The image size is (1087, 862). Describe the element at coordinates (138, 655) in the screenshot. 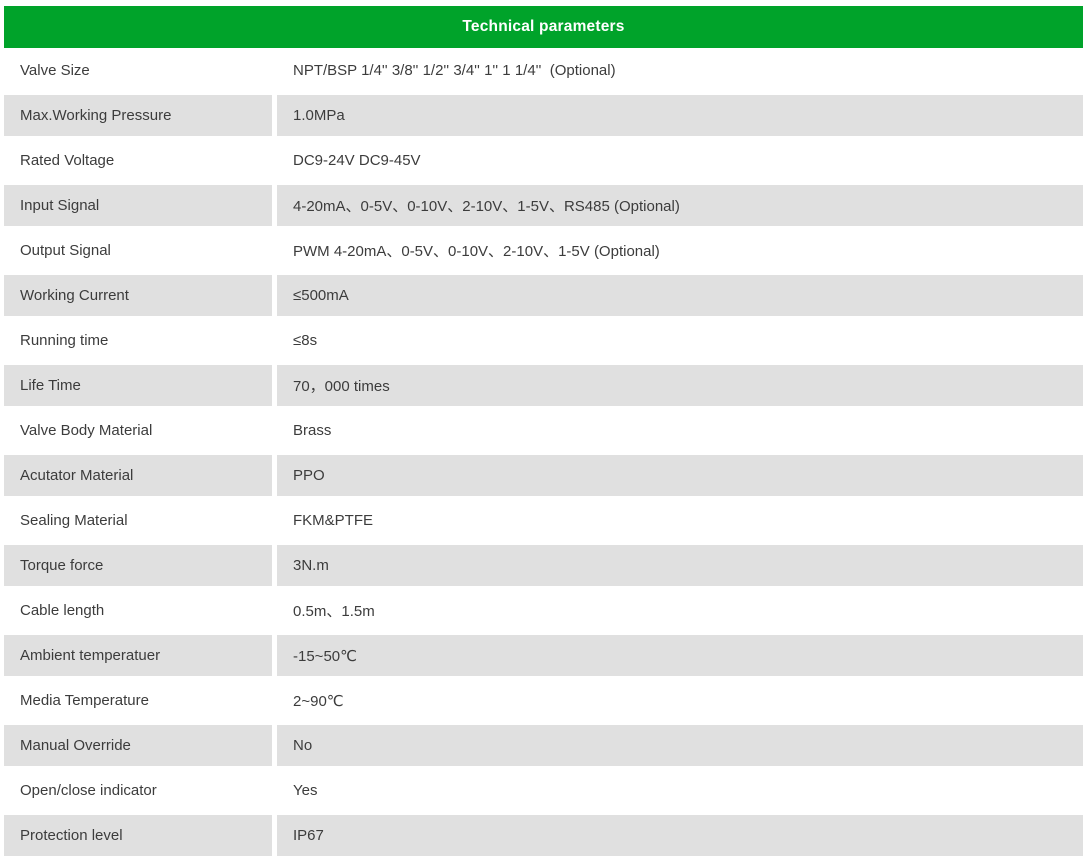

I see `param-name-cell: Ambient temperatuer` at that location.